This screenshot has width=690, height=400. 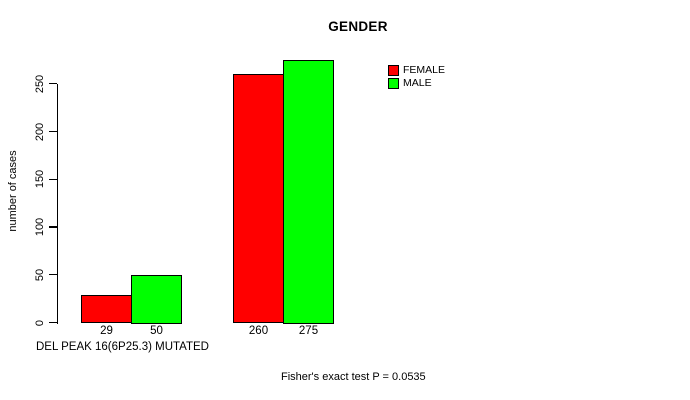 I want to click on bar-value-label: 260, so click(x=258, y=331).